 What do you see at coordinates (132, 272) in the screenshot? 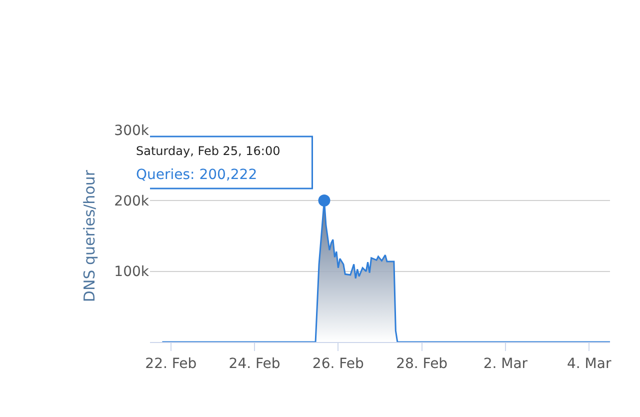
I see `y-tick-label: 100k` at bounding box center [132, 272].